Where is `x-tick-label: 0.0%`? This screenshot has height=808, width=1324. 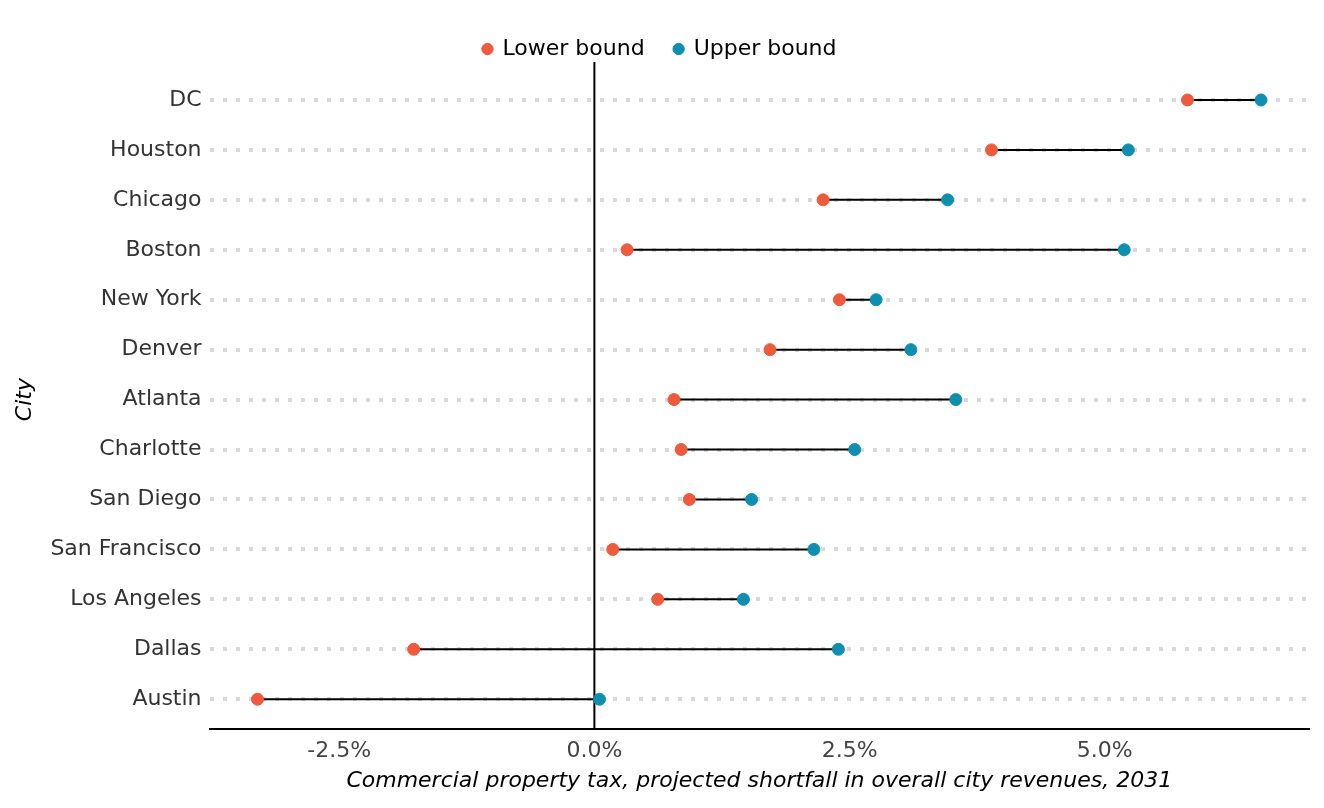 x-tick-label: 0.0% is located at coordinates (594, 750).